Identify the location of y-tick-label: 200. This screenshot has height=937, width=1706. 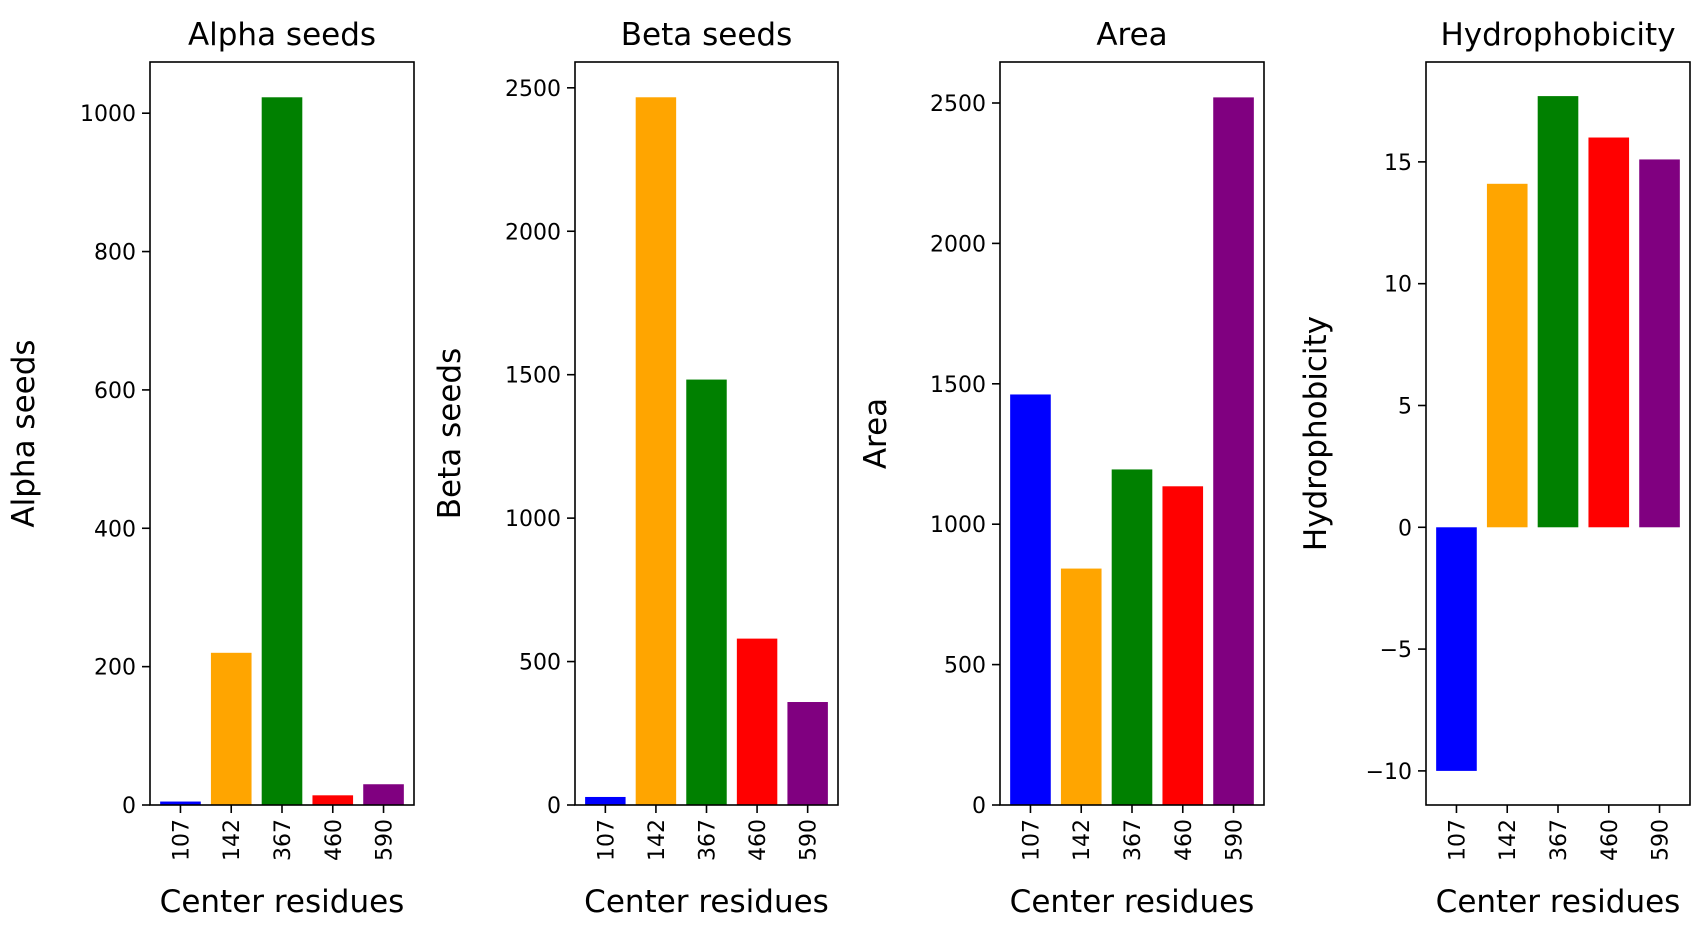
(115, 668).